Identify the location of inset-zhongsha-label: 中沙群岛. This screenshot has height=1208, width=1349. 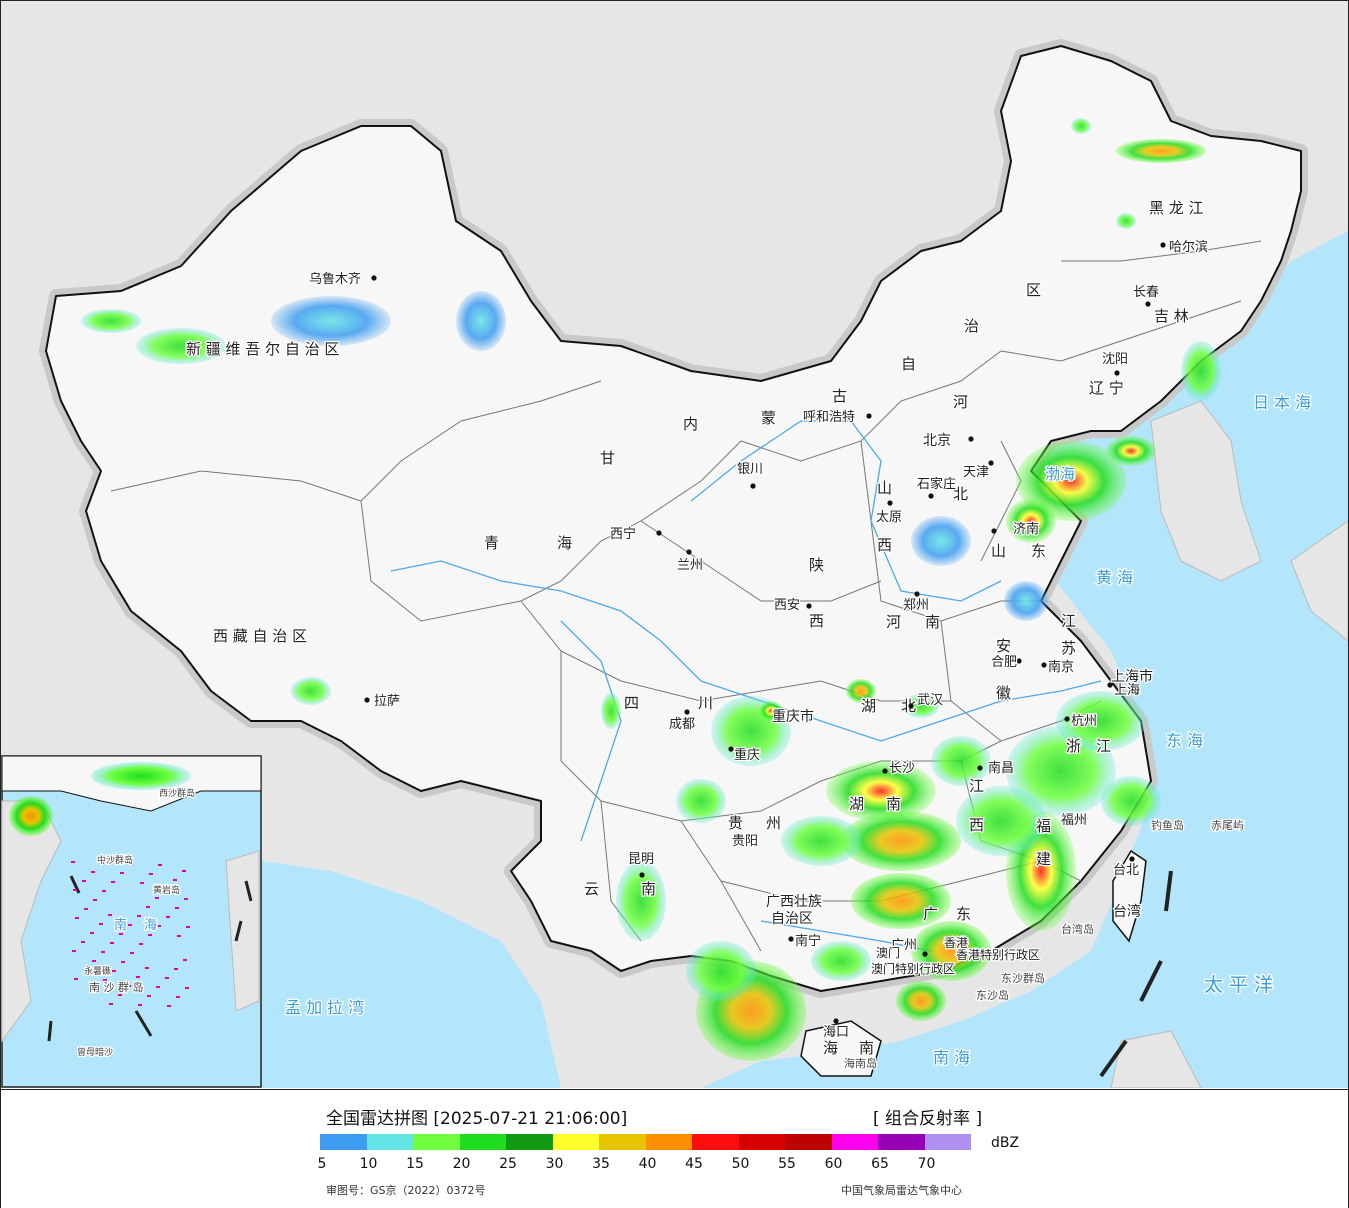
(115, 860).